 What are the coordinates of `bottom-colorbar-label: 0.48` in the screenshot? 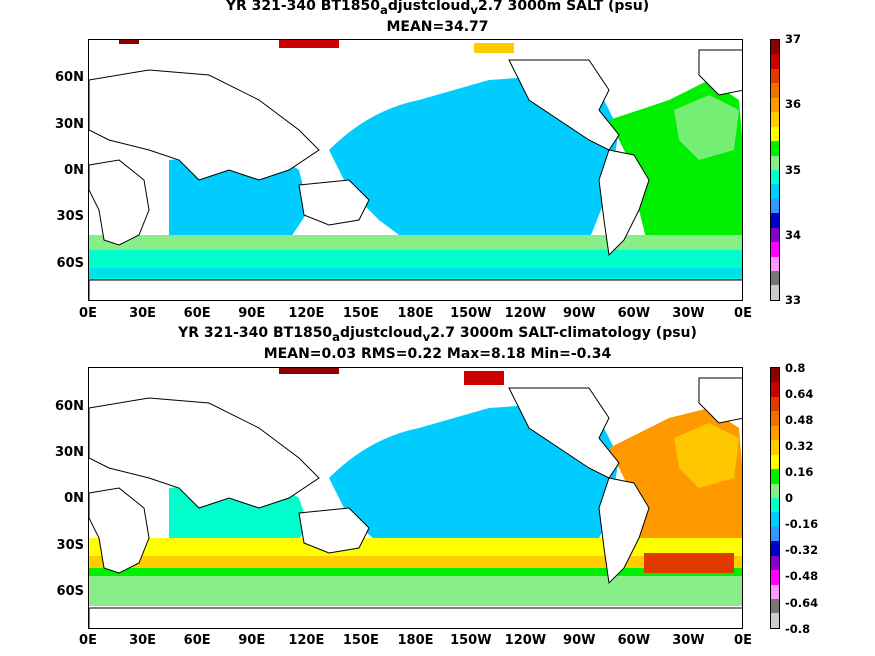 It's located at (799, 420).